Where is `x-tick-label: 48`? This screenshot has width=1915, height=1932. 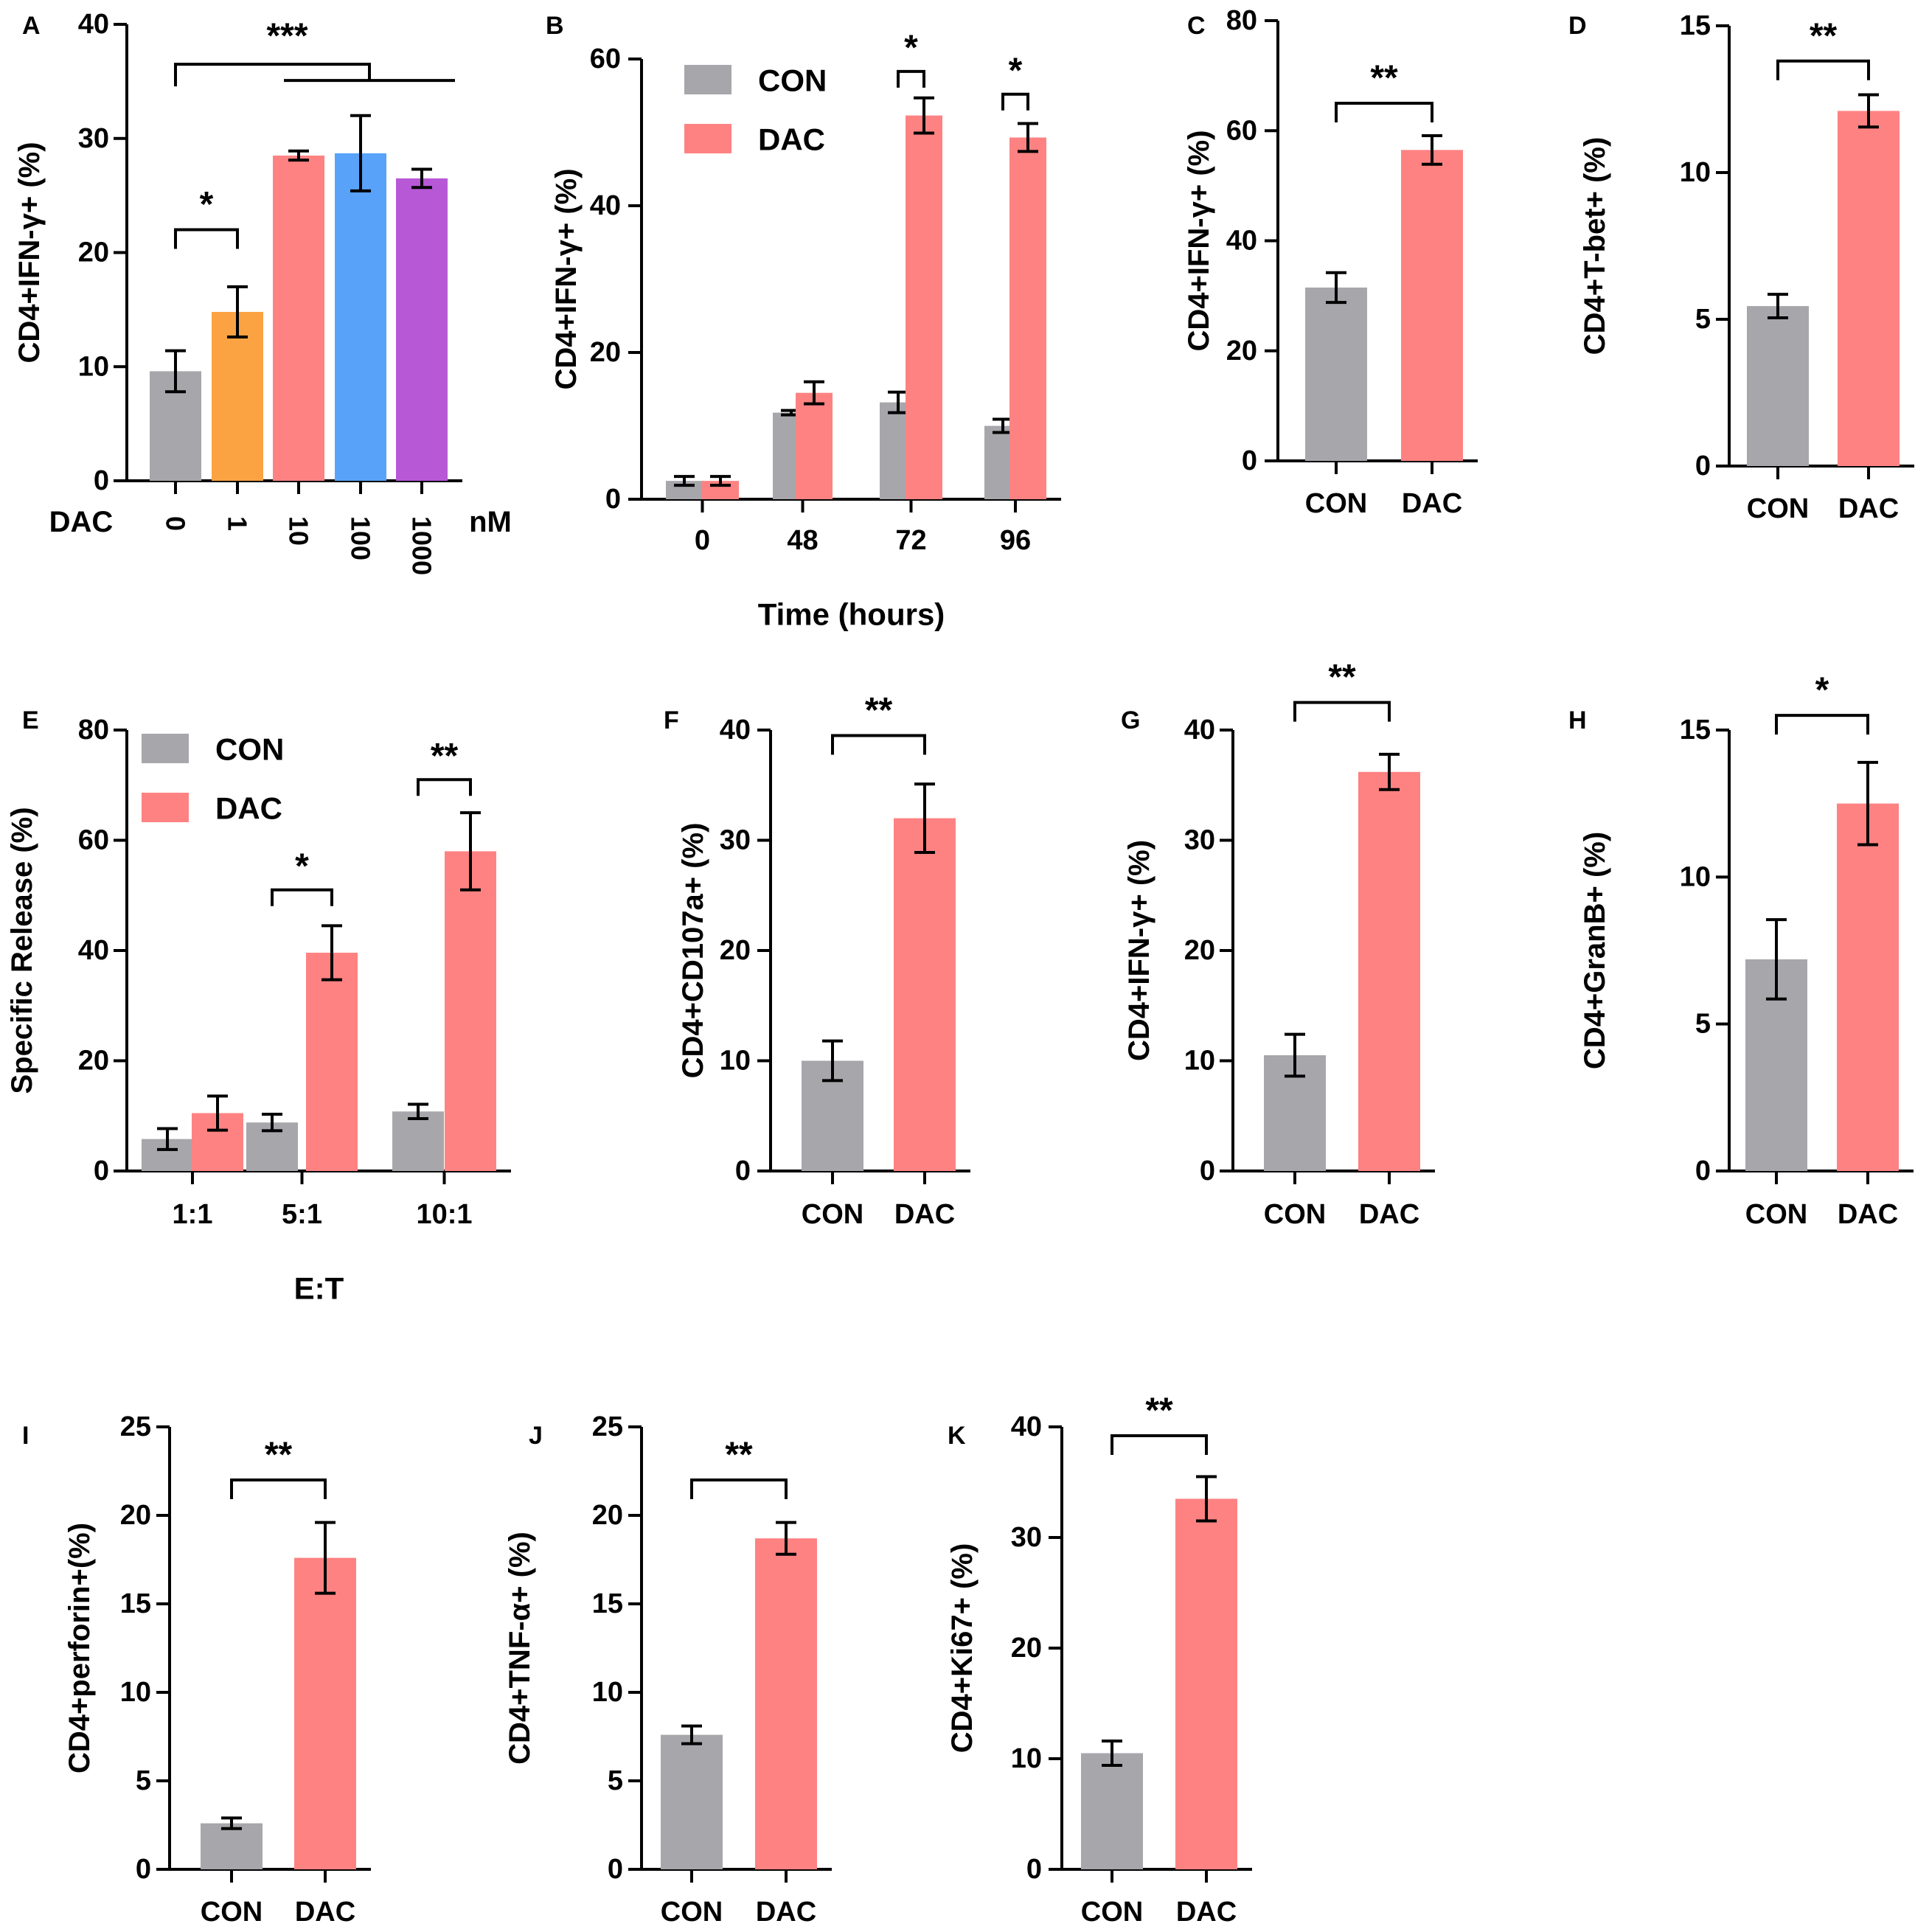 x-tick-label: 48 is located at coordinates (803, 540).